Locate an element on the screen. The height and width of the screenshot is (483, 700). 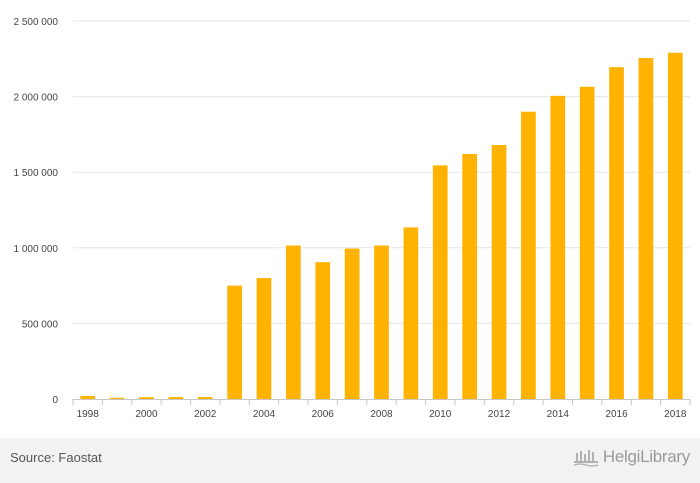
y-tick-label: 1 500 000 is located at coordinates (36, 173).